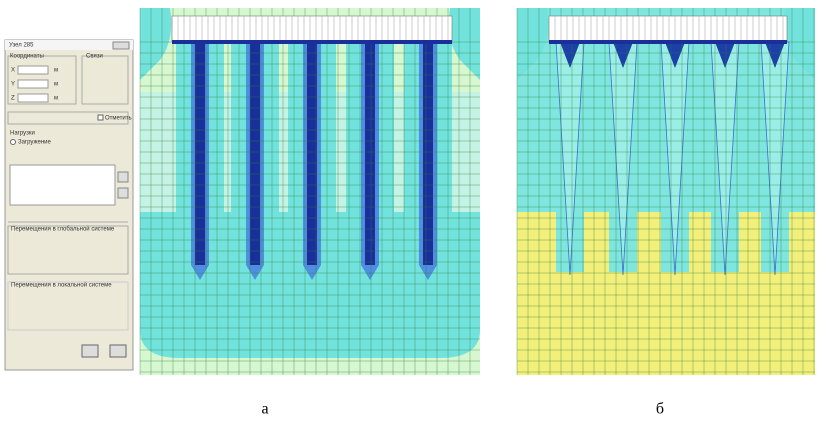 The image size is (827, 426). I want to click on group-label: Нагрузки, so click(22, 134).